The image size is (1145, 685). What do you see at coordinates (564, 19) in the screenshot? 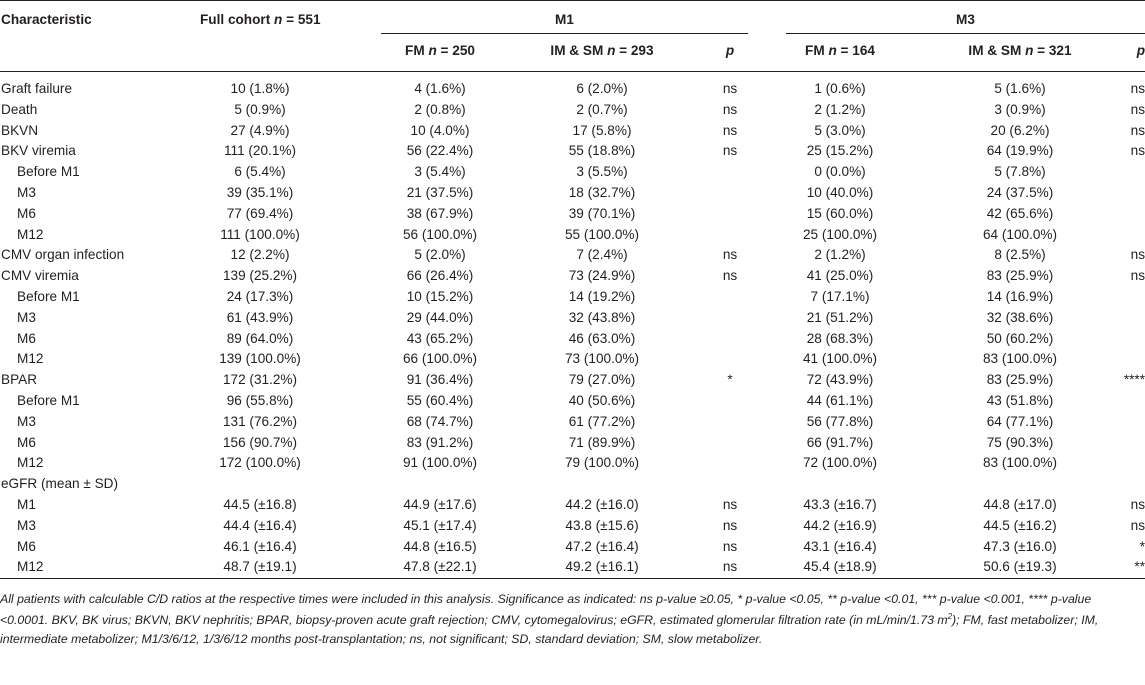
I see `header-m1: M1` at bounding box center [564, 19].